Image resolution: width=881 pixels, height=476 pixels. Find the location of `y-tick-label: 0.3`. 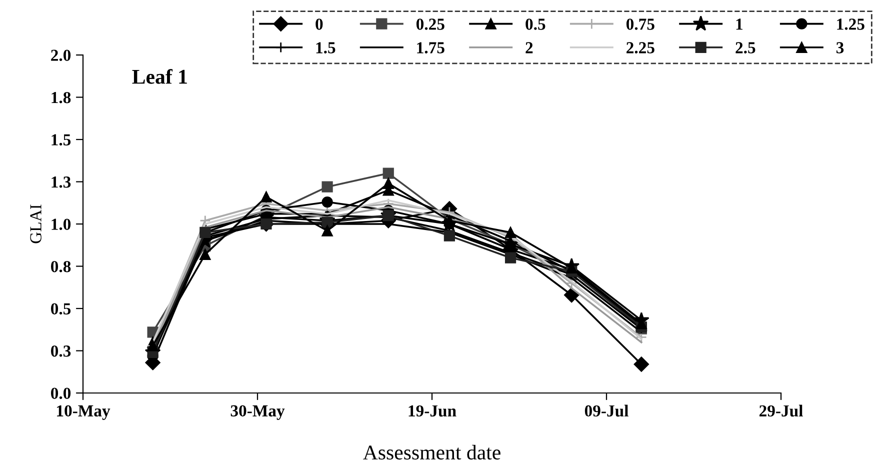

y-tick-label: 0.3 is located at coordinates (60, 351).